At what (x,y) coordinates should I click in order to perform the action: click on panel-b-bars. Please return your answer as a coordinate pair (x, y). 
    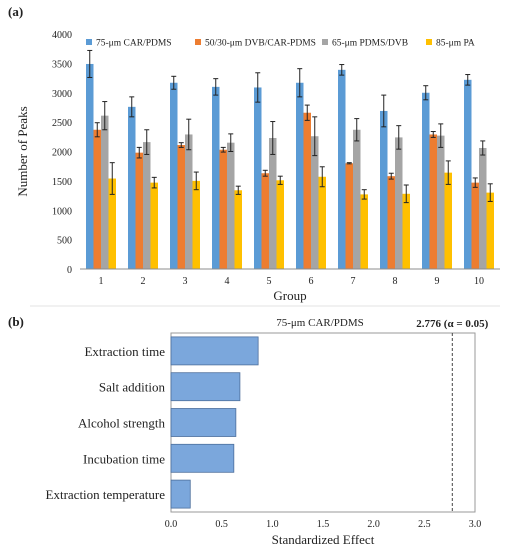
    Looking at the image, I should click on (214, 422).